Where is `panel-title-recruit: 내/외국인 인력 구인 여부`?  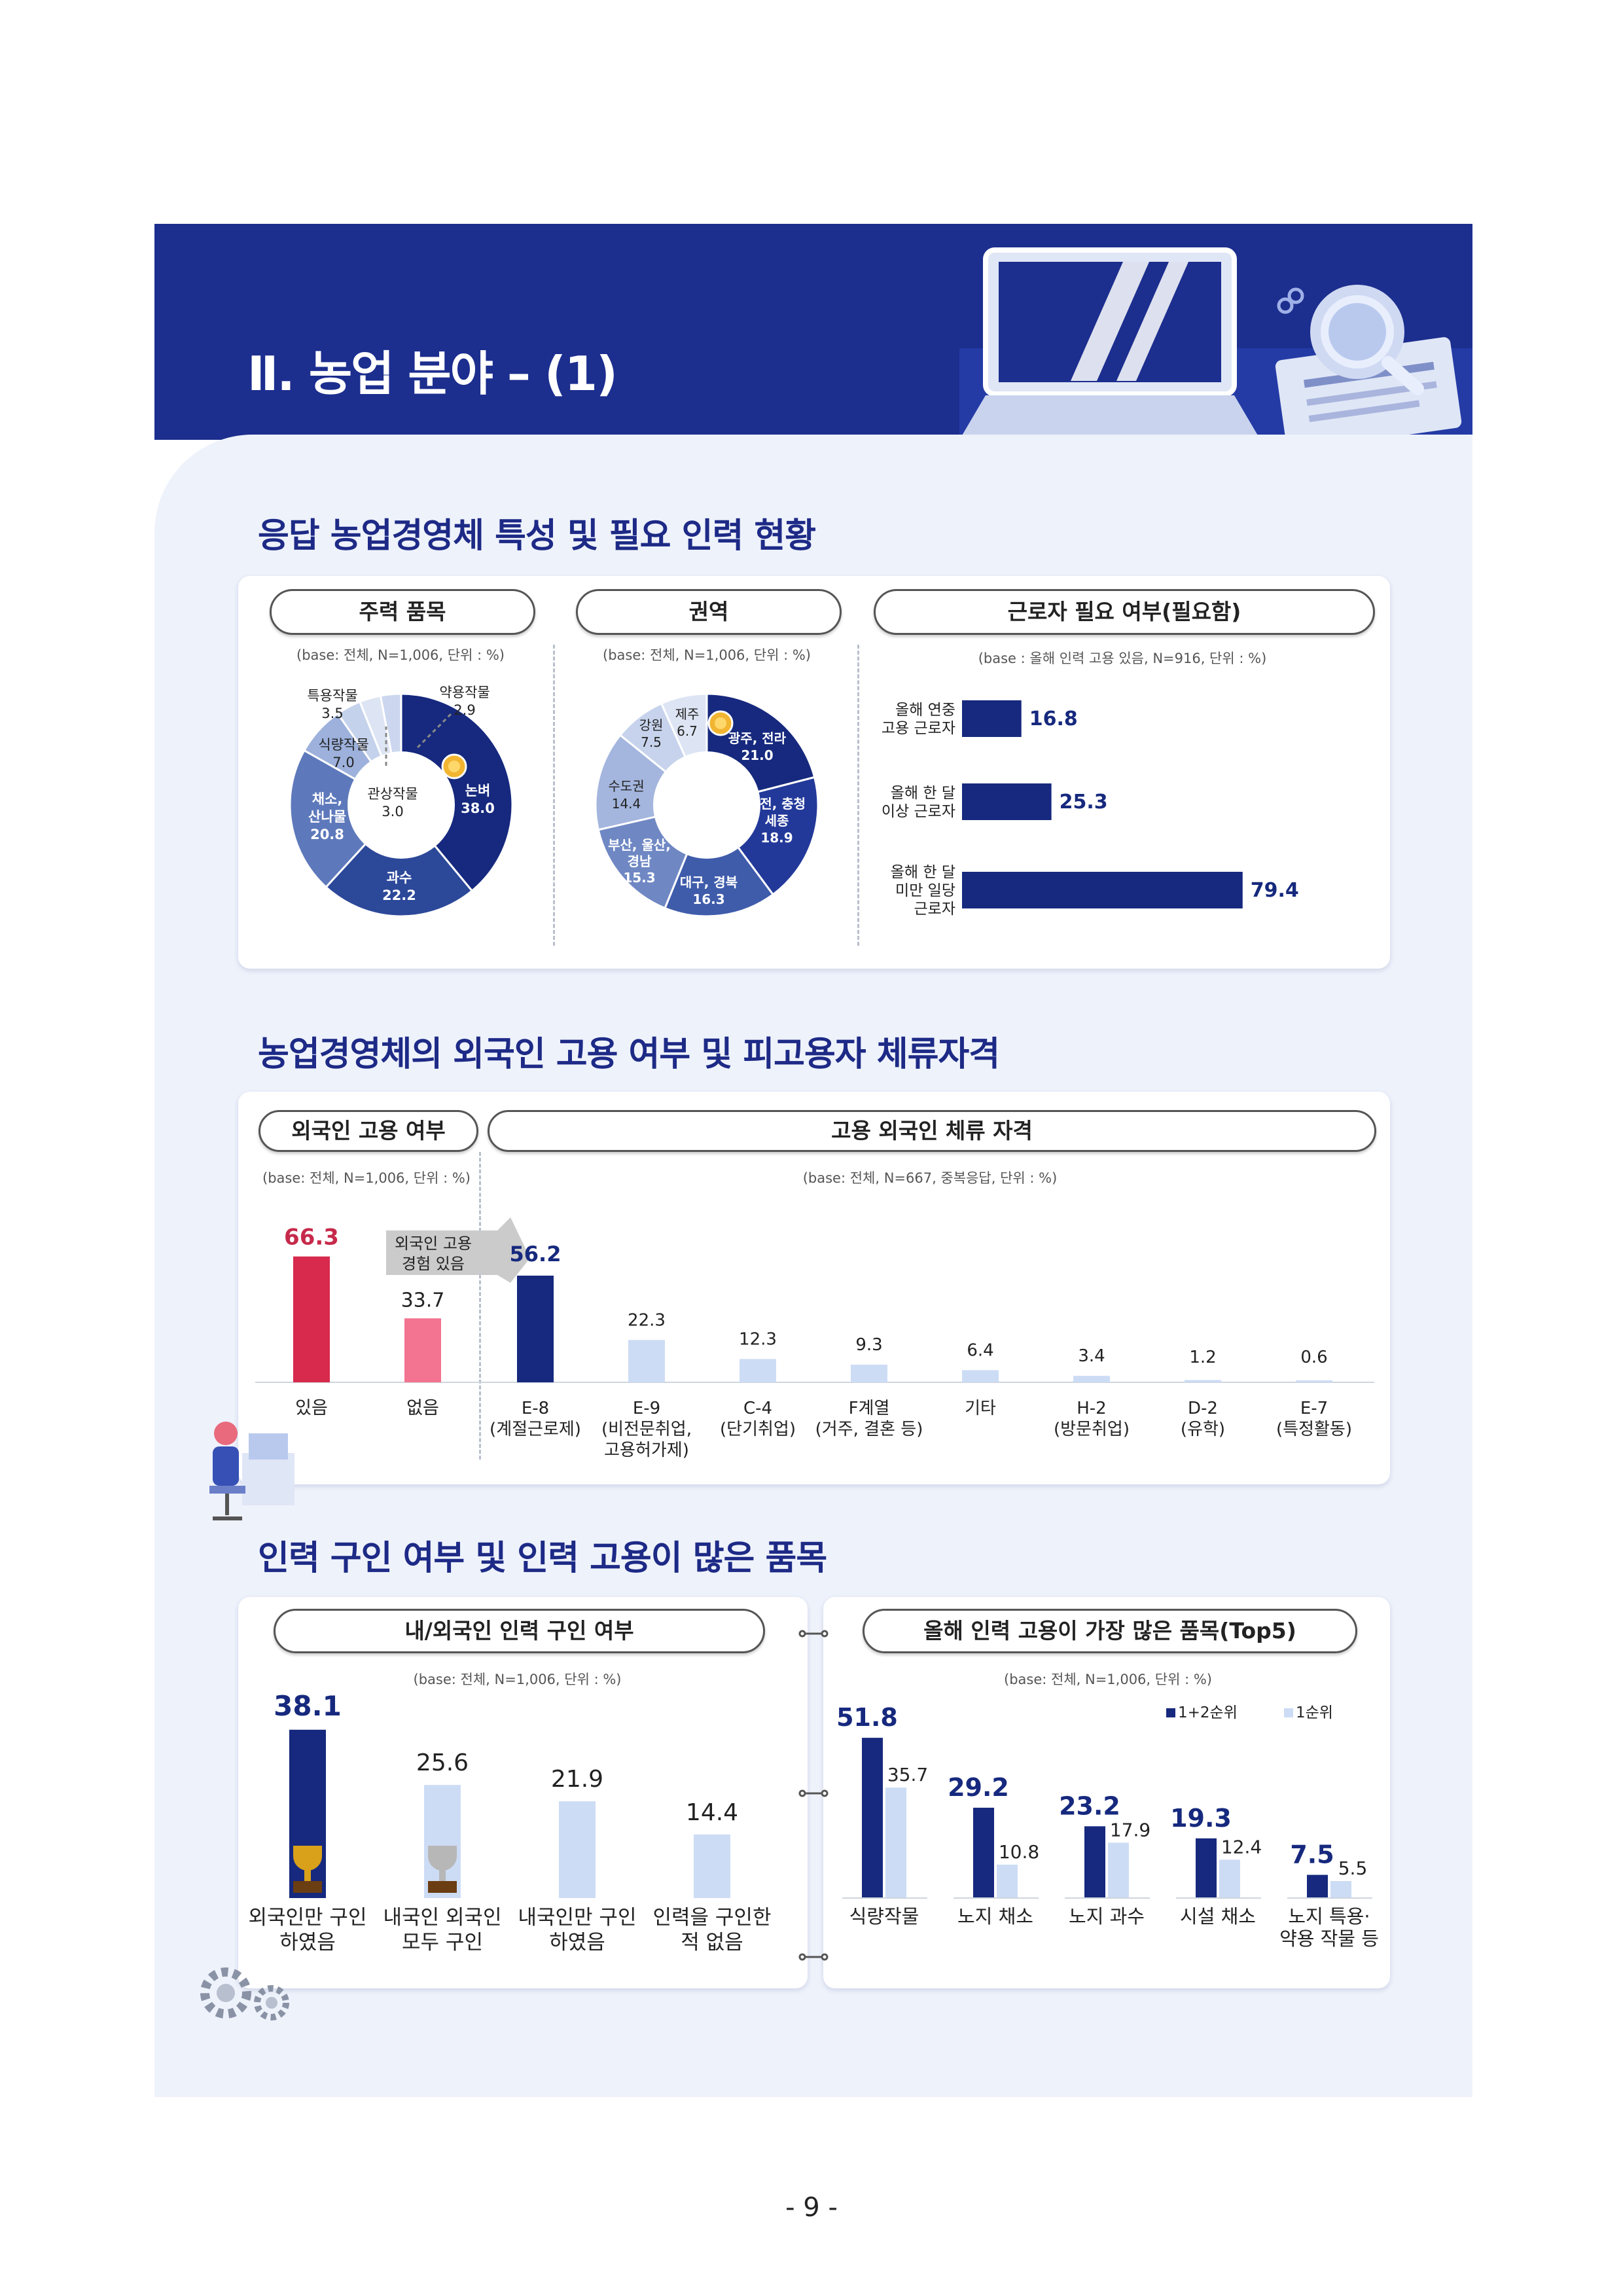 panel-title-recruit: 내/외국인 인력 구인 여부 is located at coordinates (519, 1631).